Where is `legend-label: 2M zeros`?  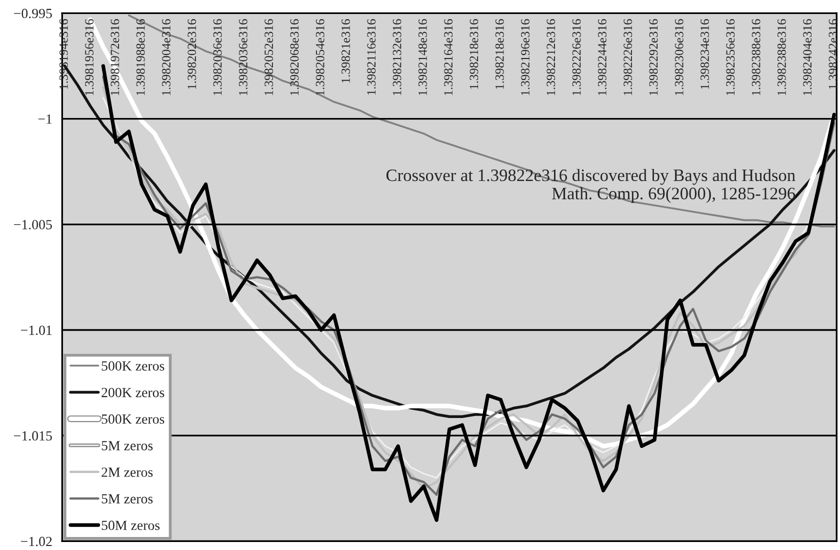 legend-label: 2M zeros is located at coordinates (127, 472).